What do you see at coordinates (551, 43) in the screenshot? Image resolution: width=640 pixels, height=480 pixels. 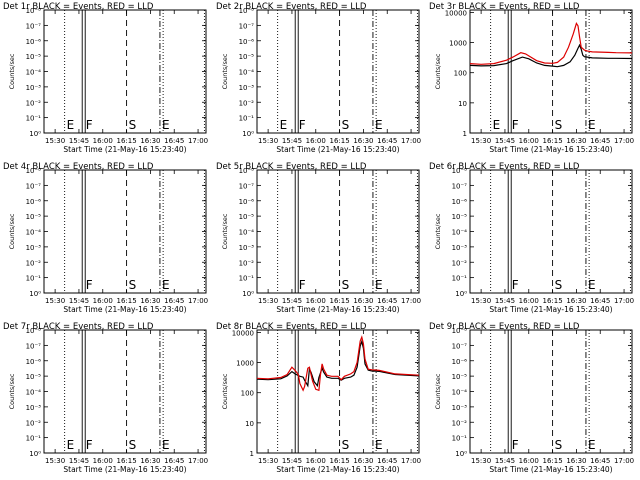 I see `lld-series-line` at bounding box center [551, 43].